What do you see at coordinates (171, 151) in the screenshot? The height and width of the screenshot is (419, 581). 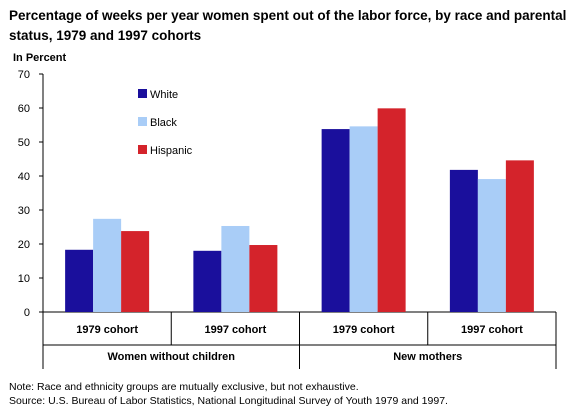 I see `legend-label-hispanic: Hispanic` at bounding box center [171, 151].